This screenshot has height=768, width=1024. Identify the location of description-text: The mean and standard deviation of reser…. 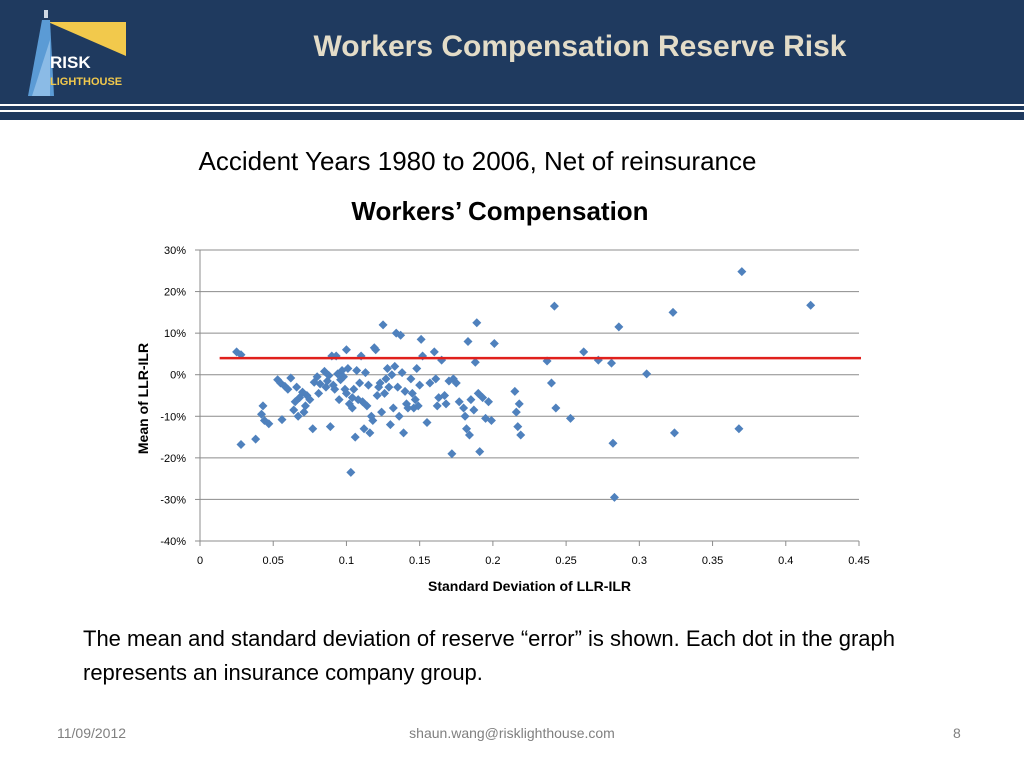
(489, 655).